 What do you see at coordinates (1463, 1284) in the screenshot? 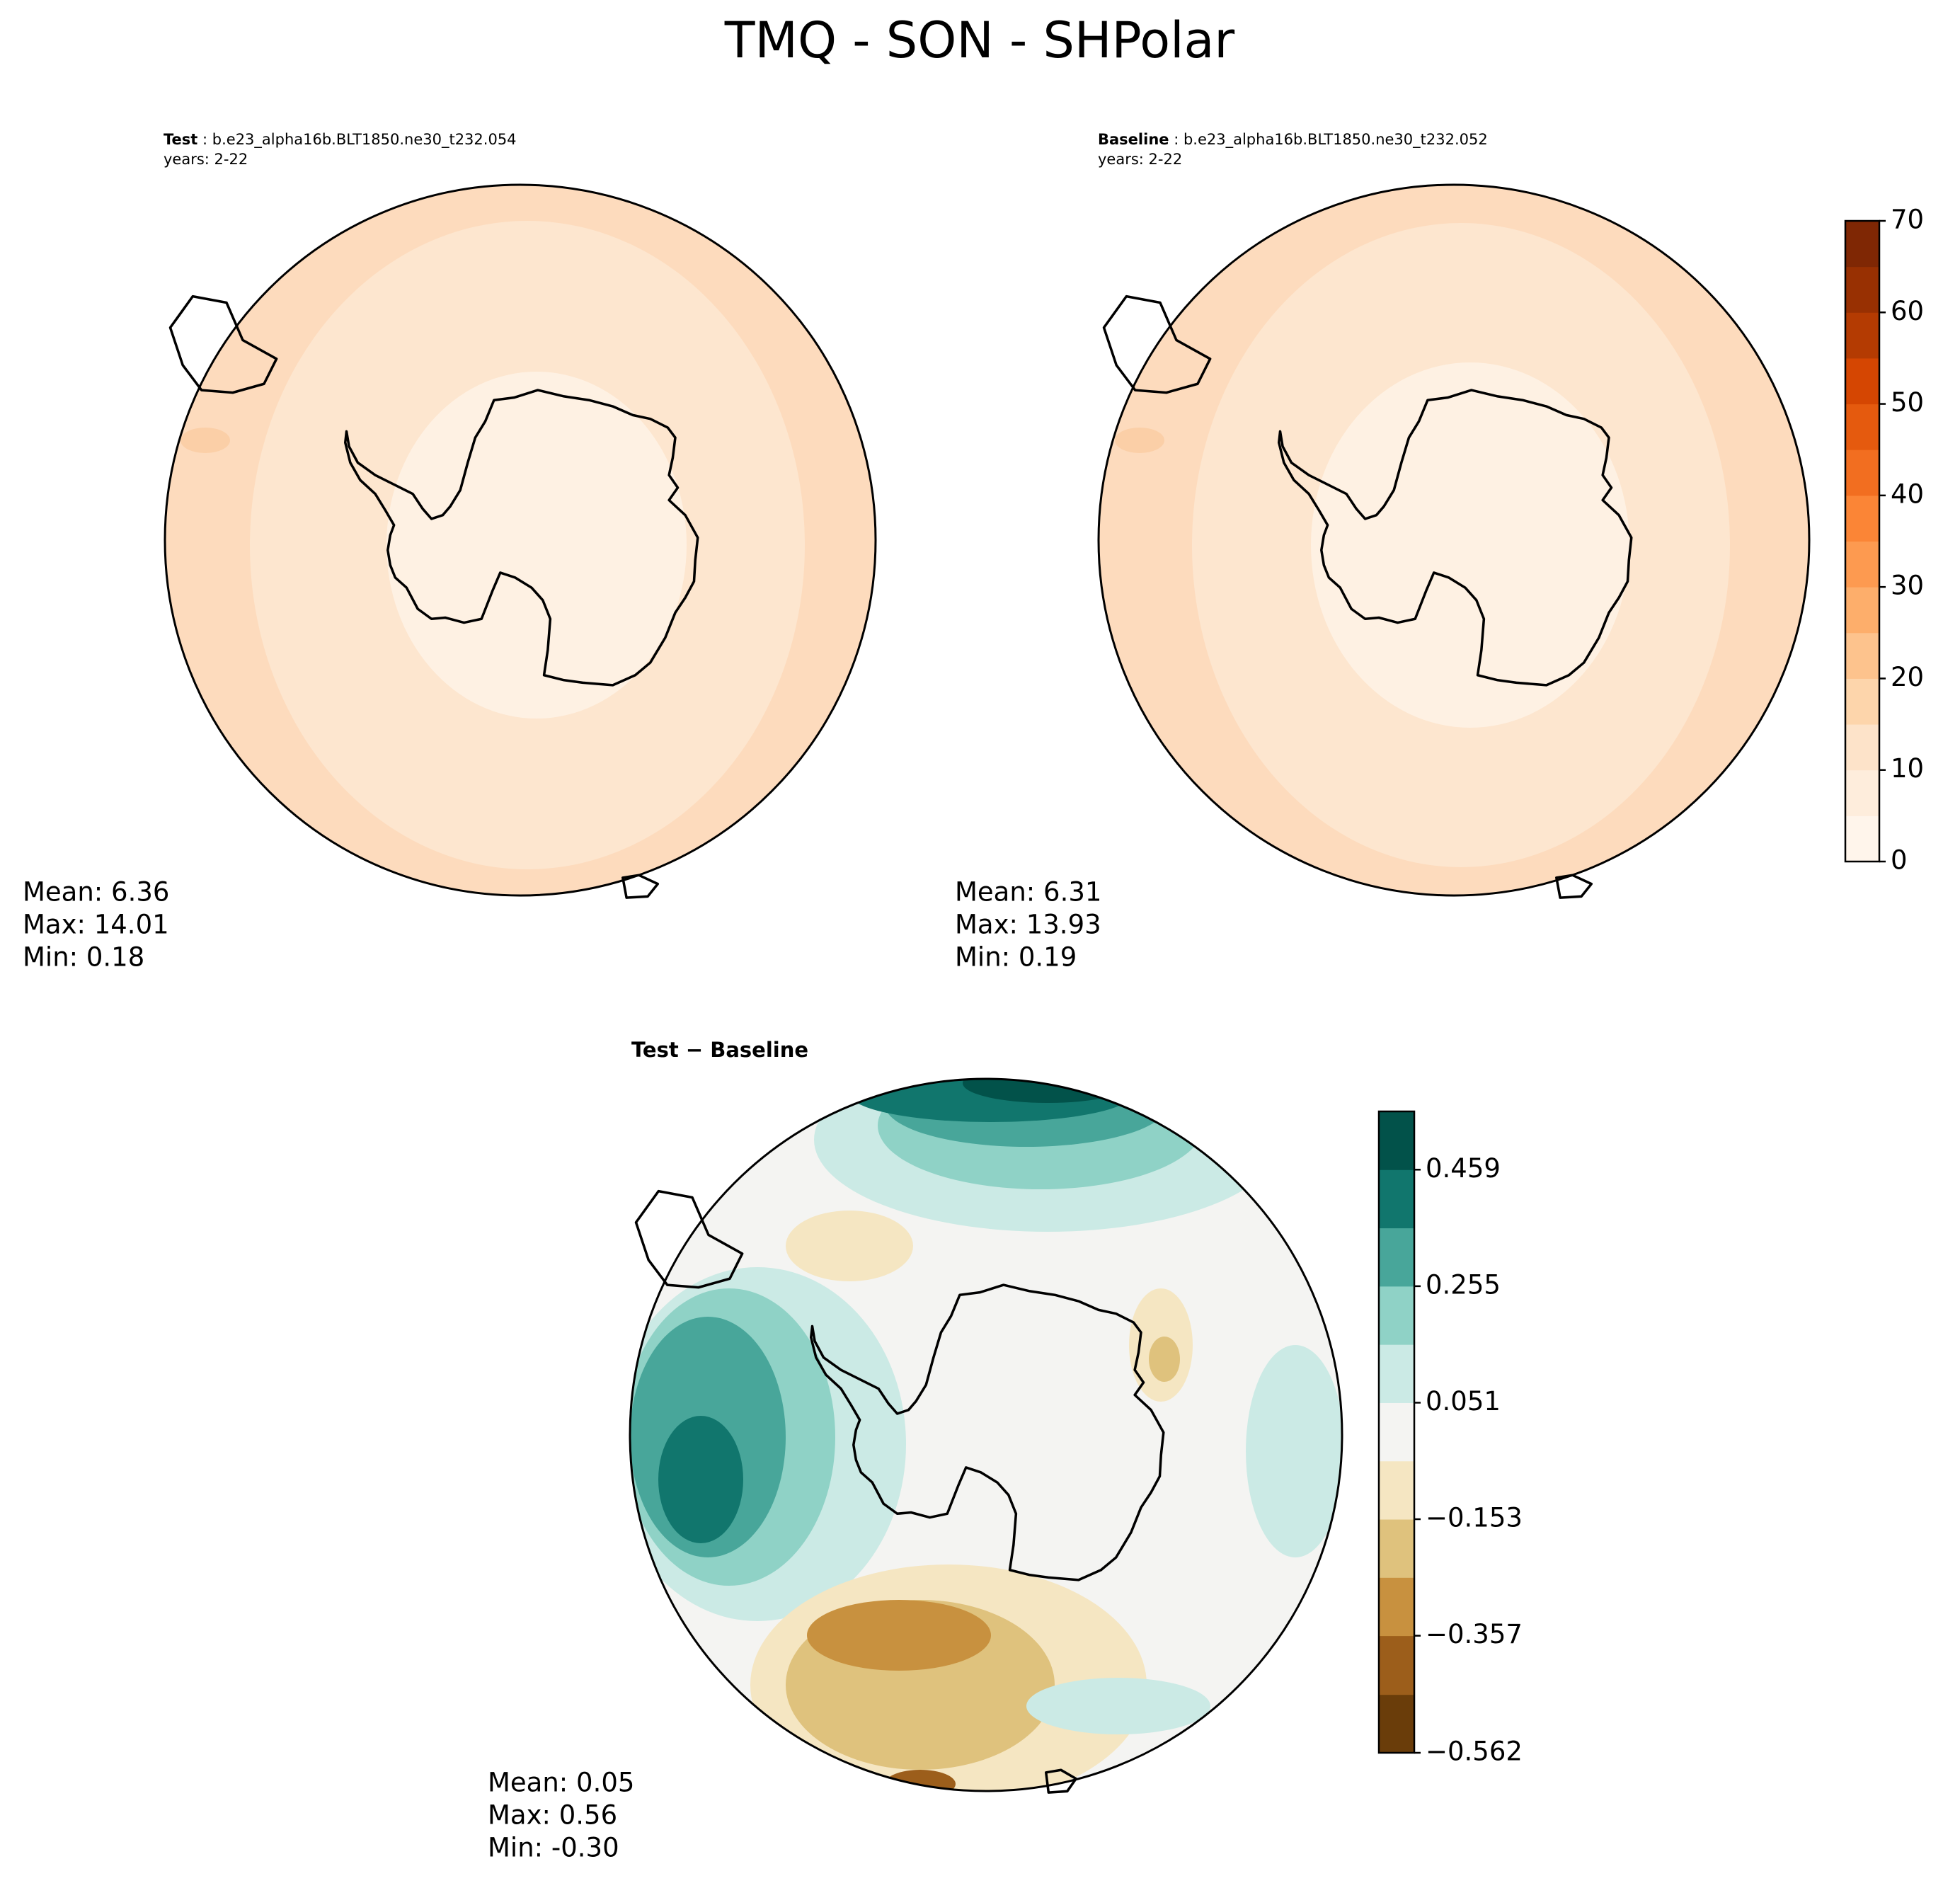
I see `colorbar-tick-label: 0.255` at bounding box center [1463, 1284].